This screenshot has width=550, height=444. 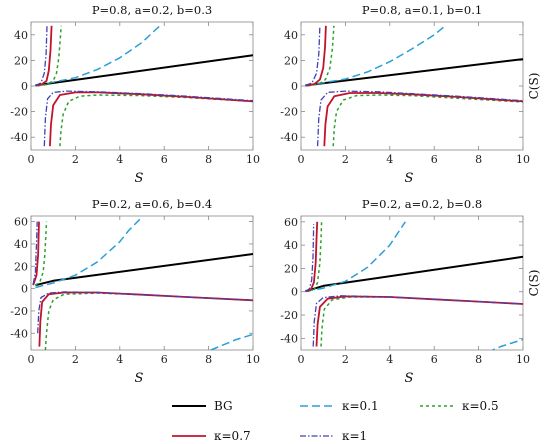 What do you see at coordinates (422, 204) in the screenshot?
I see `chart-title: P=0.2, a=0.2, b=0.8` at bounding box center [422, 204].